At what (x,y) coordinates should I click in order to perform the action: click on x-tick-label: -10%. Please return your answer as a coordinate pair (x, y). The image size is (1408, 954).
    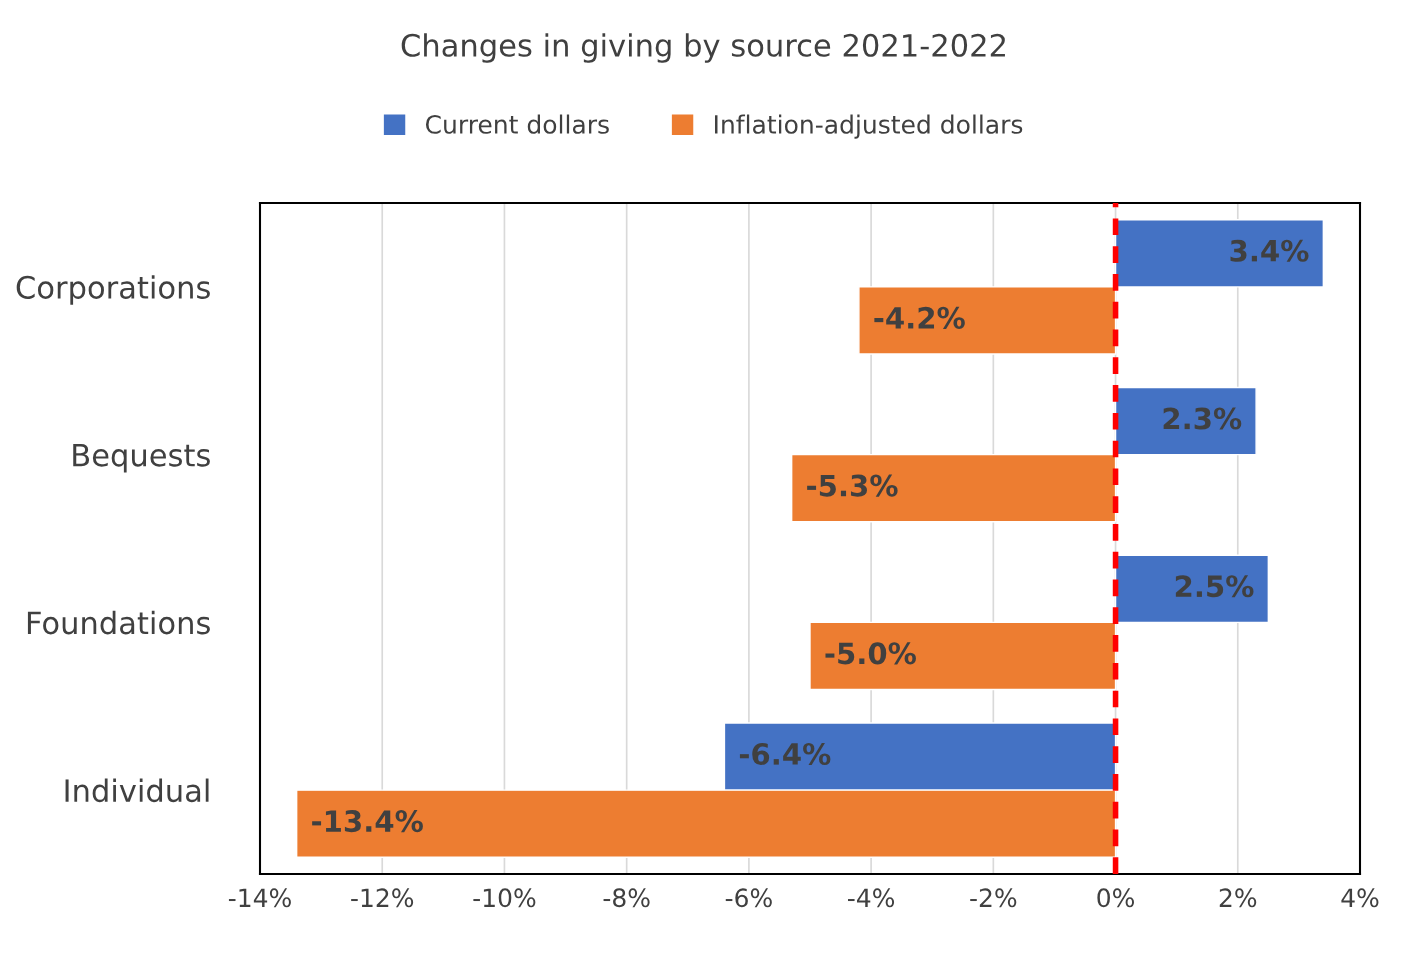
    Looking at the image, I should click on (504, 898).